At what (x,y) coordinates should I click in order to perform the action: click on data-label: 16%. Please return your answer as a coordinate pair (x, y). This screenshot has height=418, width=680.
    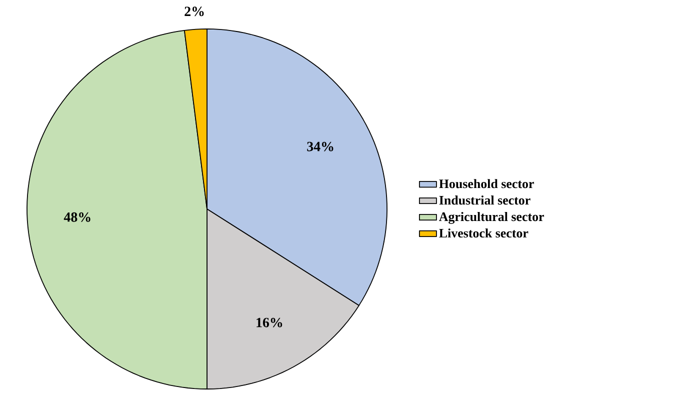
    Looking at the image, I should click on (269, 323).